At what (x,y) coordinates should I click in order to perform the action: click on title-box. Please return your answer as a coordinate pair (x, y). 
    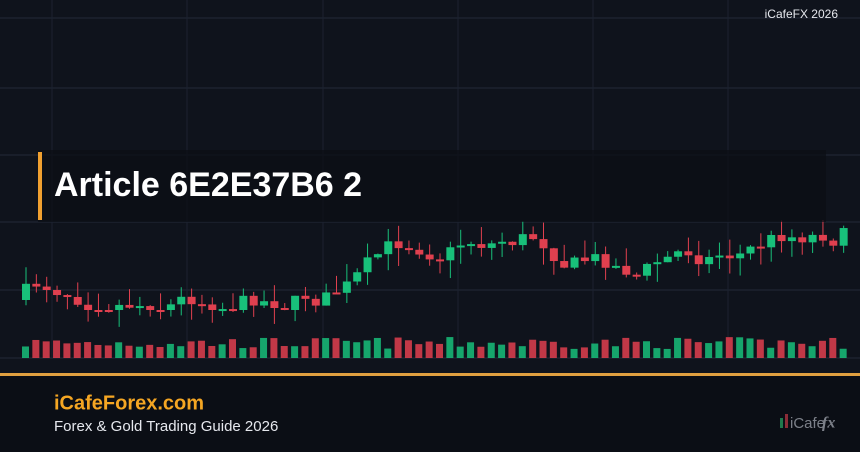
    Looking at the image, I should click on (432, 186).